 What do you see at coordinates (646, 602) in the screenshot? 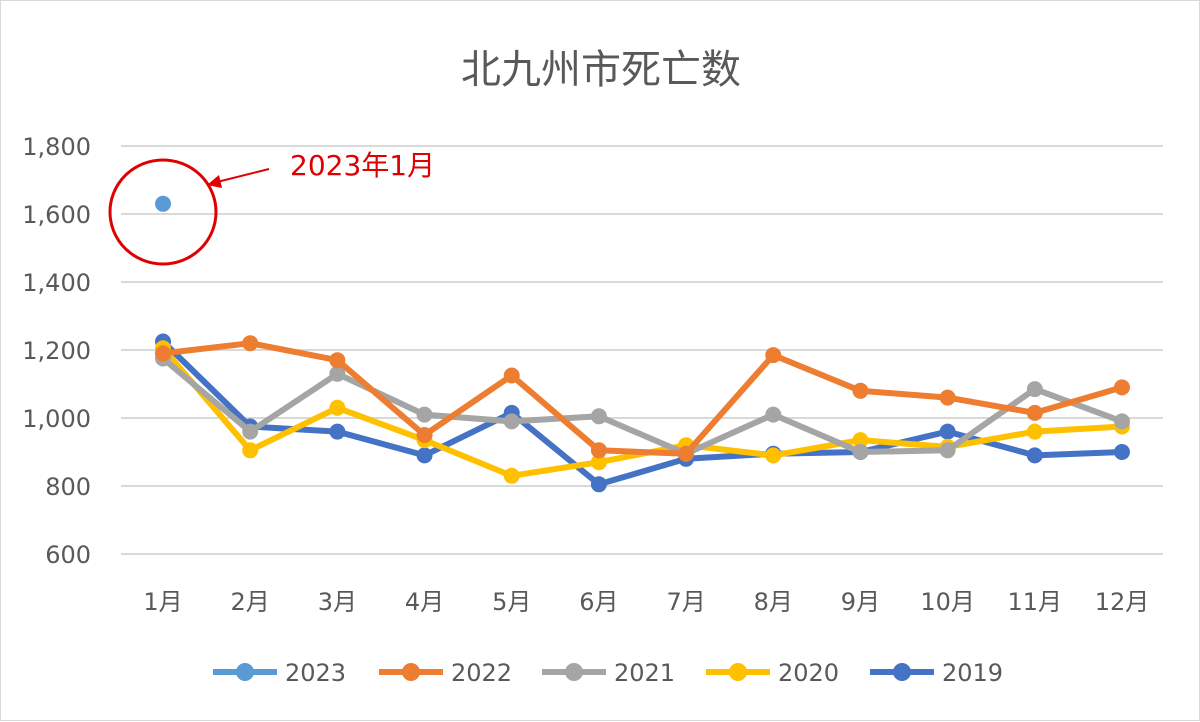
I see `x-axis: 1月 2月 3月 4月 5月 6月 7月 8月 9月 10月 11月 12月` at bounding box center [646, 602].